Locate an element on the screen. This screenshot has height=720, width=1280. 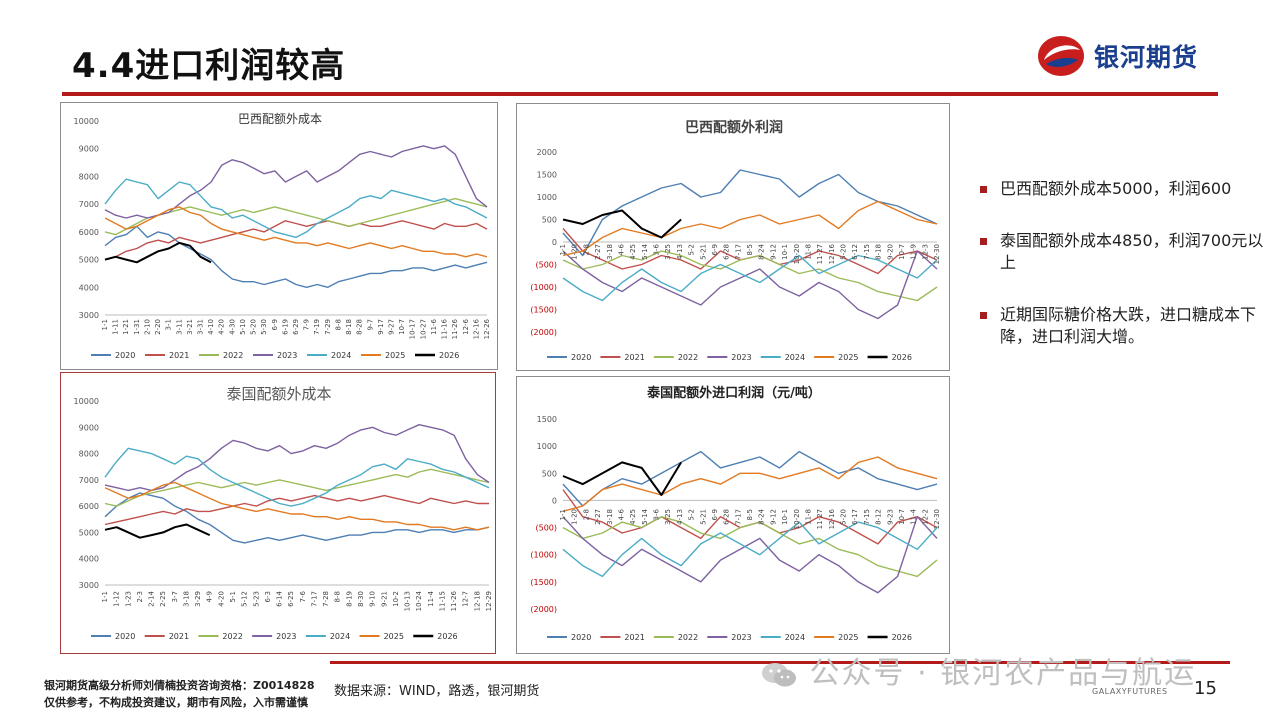
x-tick-label: 2-20 is located at coordinates (158, 327).